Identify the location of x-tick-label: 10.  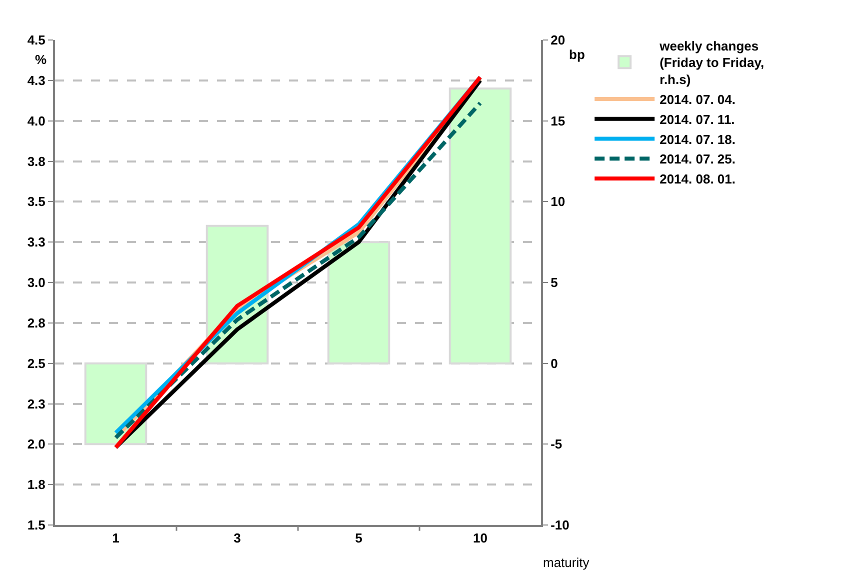
(480, 538).